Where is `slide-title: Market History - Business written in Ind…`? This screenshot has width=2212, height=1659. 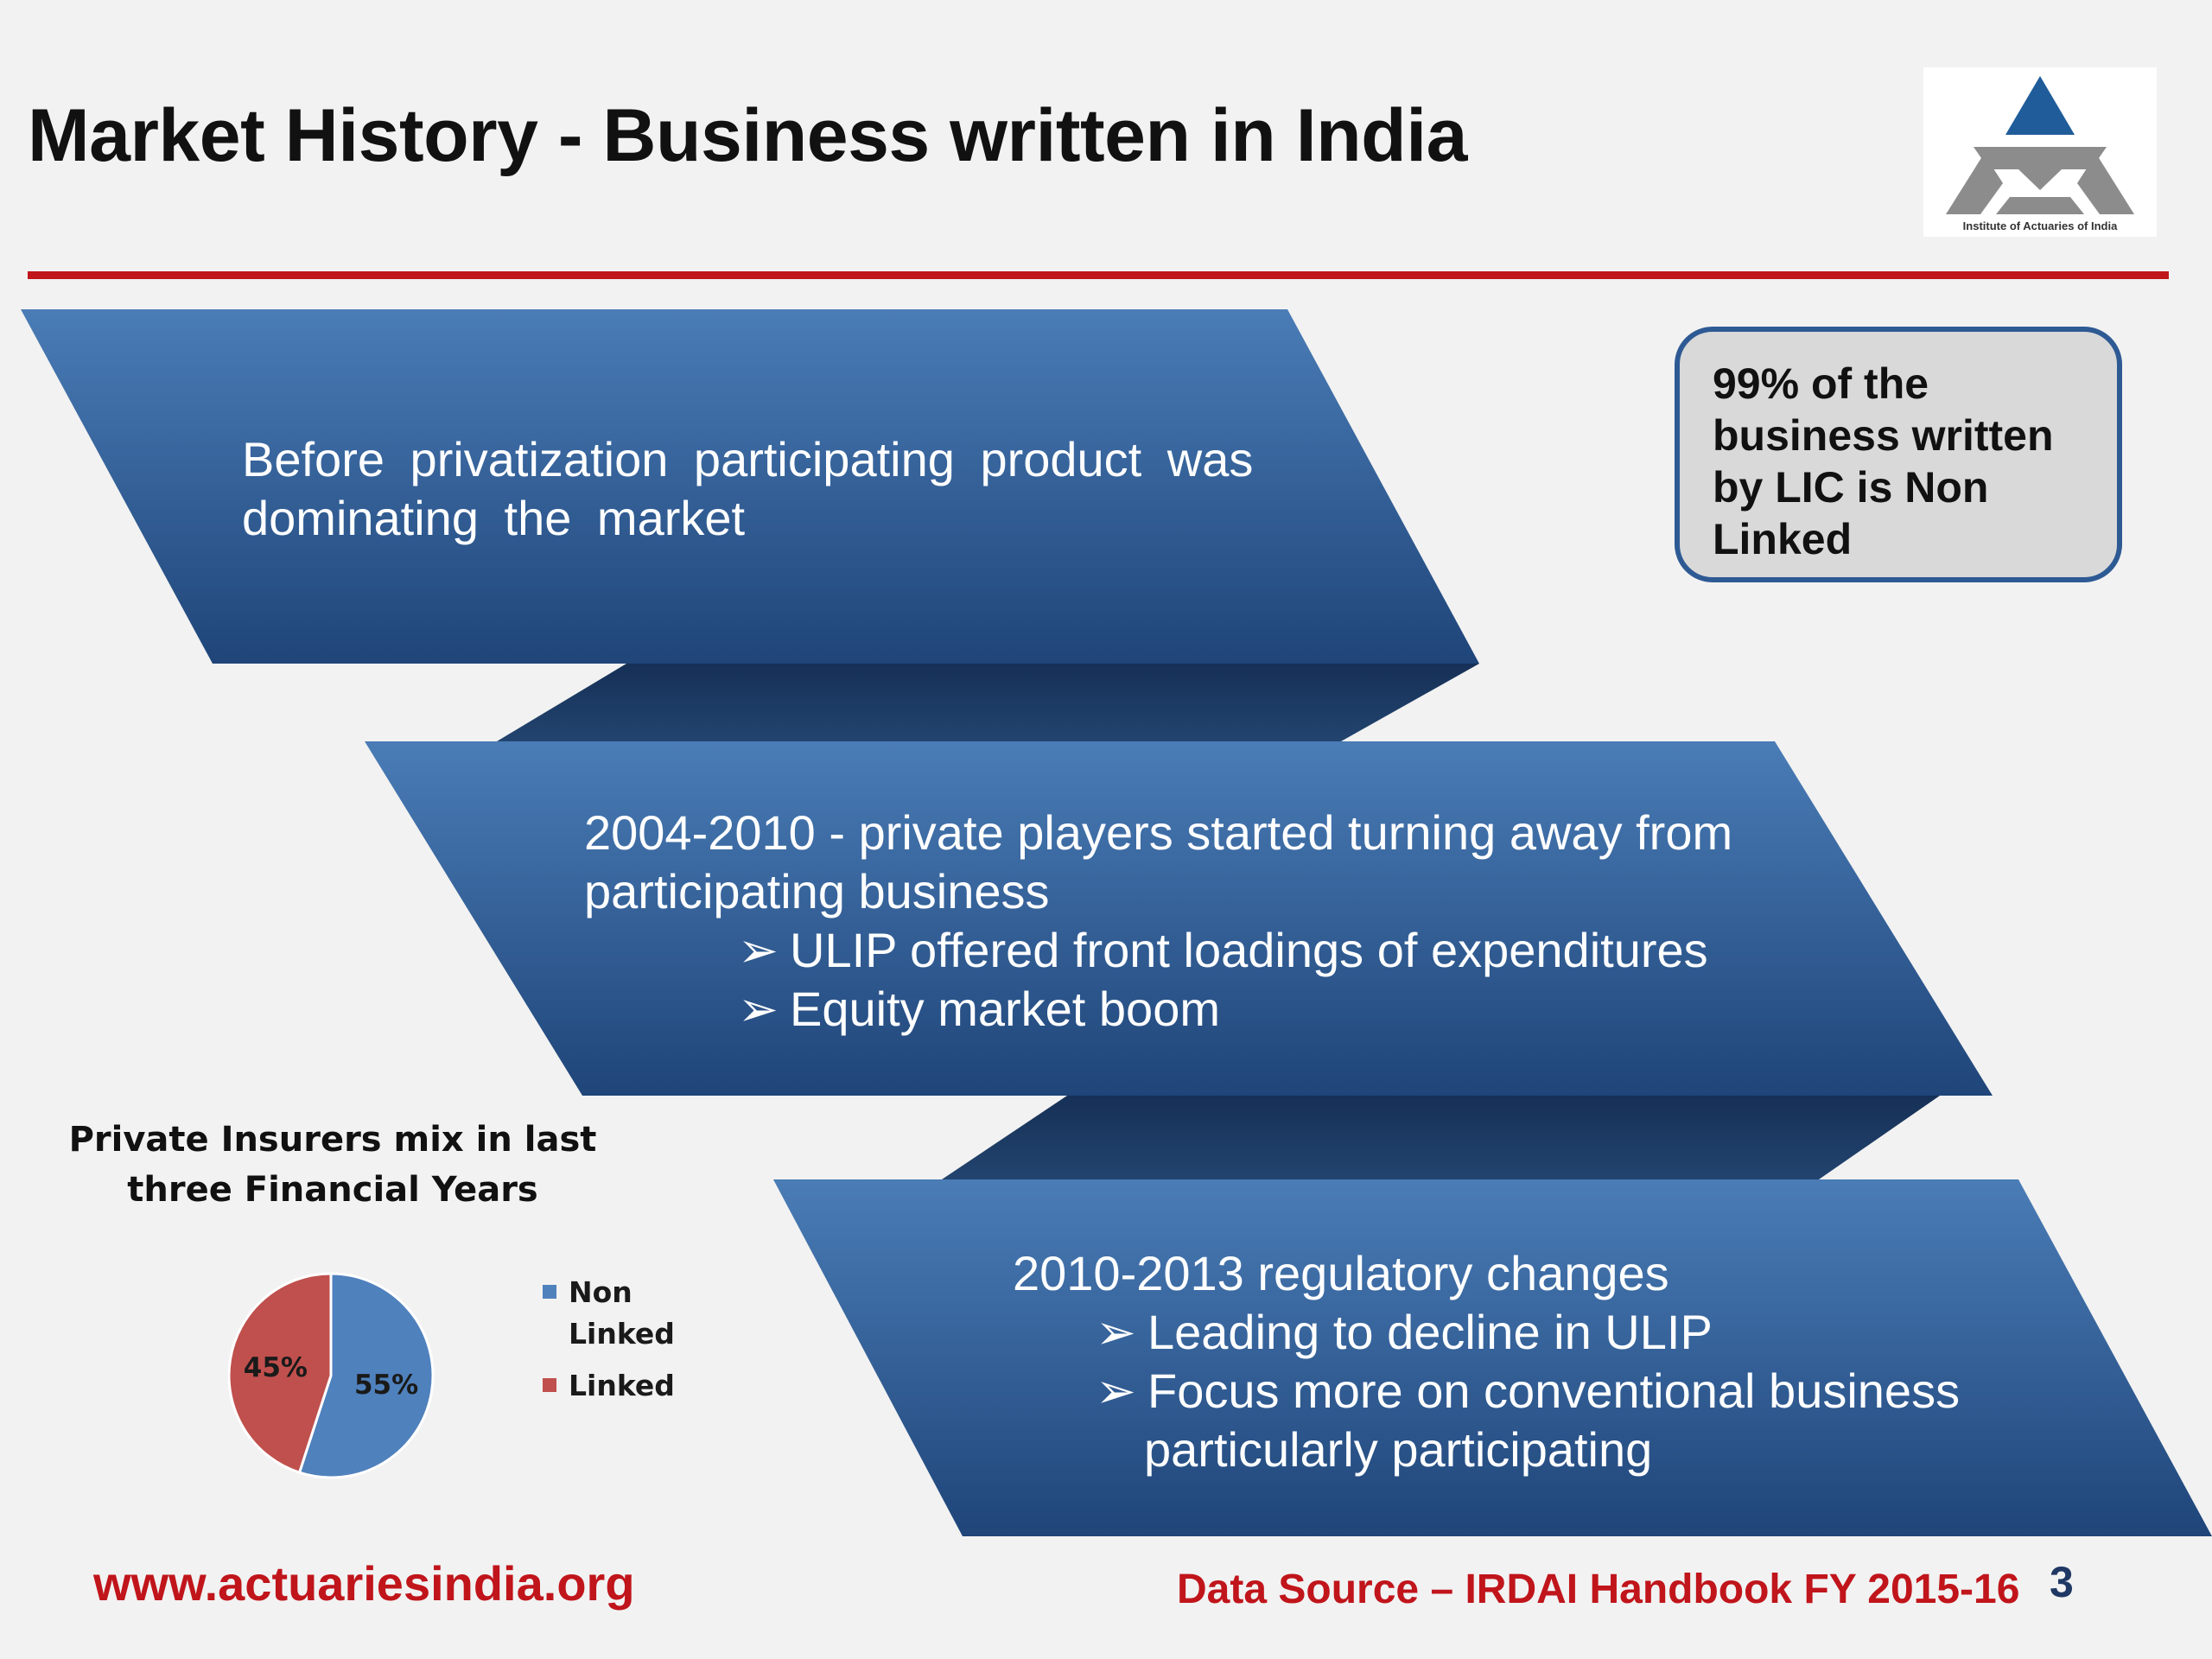 slide-title: Market History - Business written in Ind… is located at coordinates (747, 135).